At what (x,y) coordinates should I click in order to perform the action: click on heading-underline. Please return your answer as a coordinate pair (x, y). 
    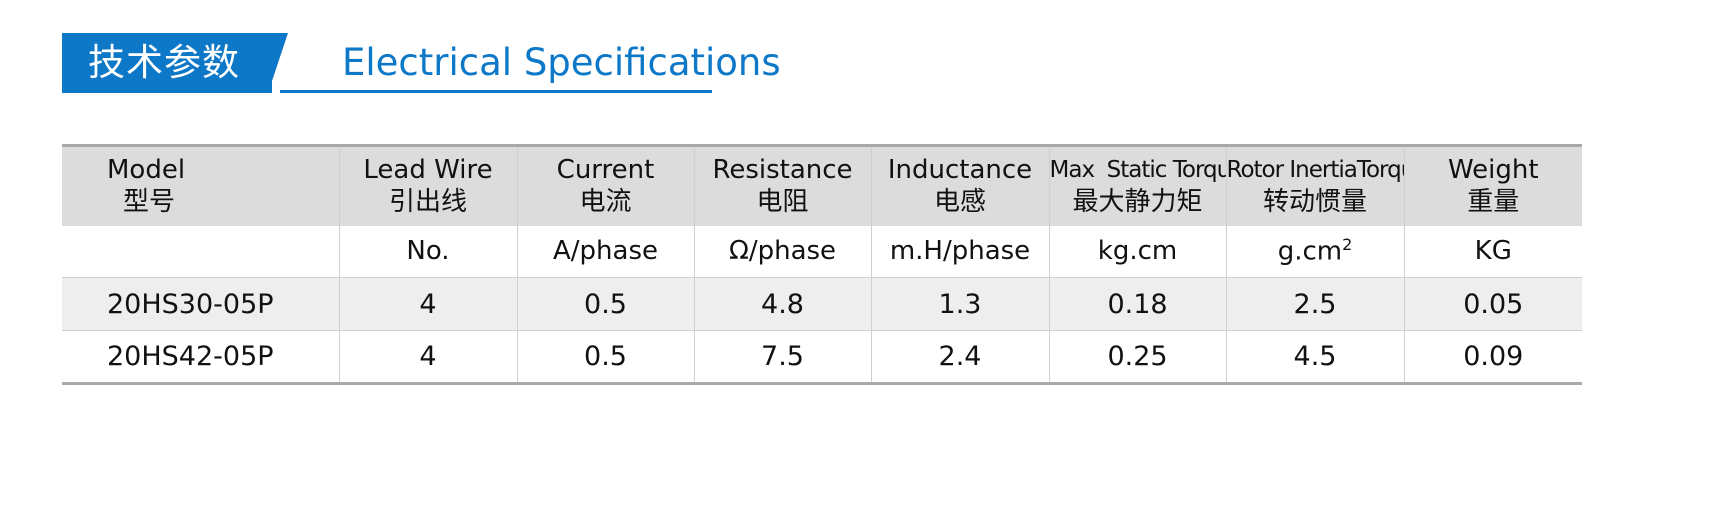
    Looking at the image, I should click on (496, 91).